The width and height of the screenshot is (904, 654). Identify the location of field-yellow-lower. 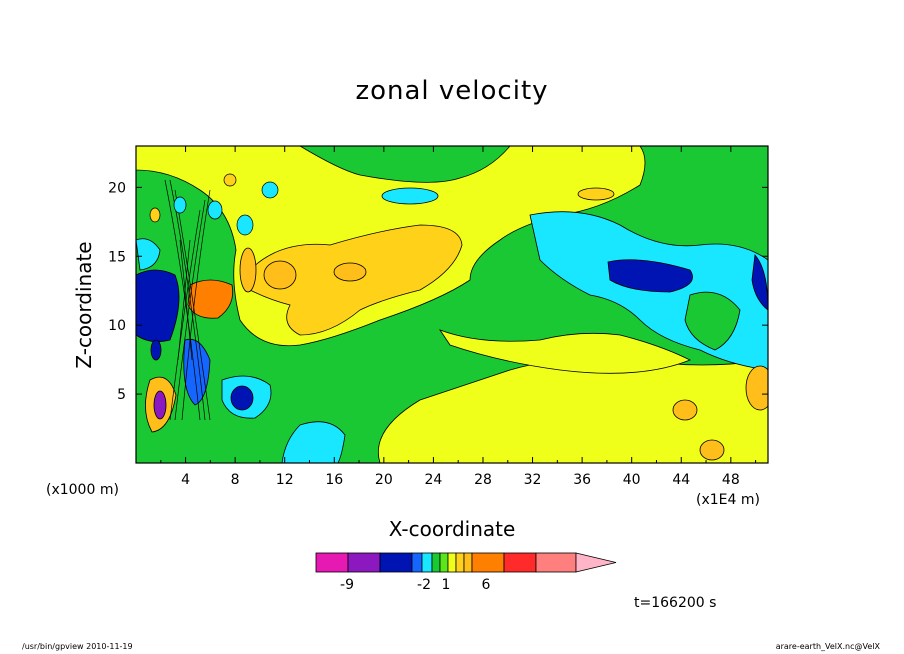
(573, 410).